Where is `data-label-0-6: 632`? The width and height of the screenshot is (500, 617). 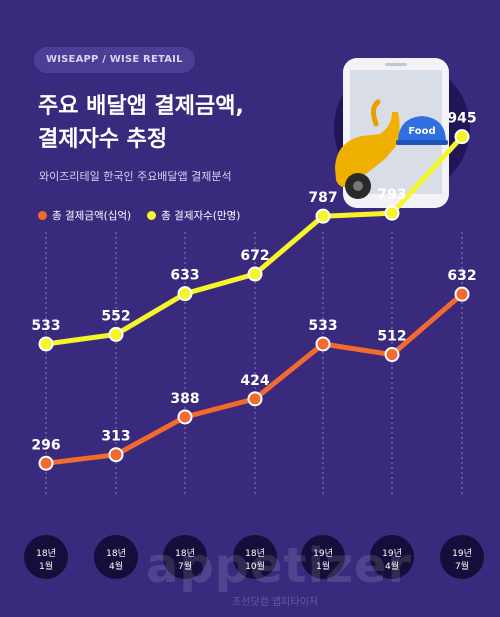 data-label-0-6: 632 is located at coordinates (461, 276).